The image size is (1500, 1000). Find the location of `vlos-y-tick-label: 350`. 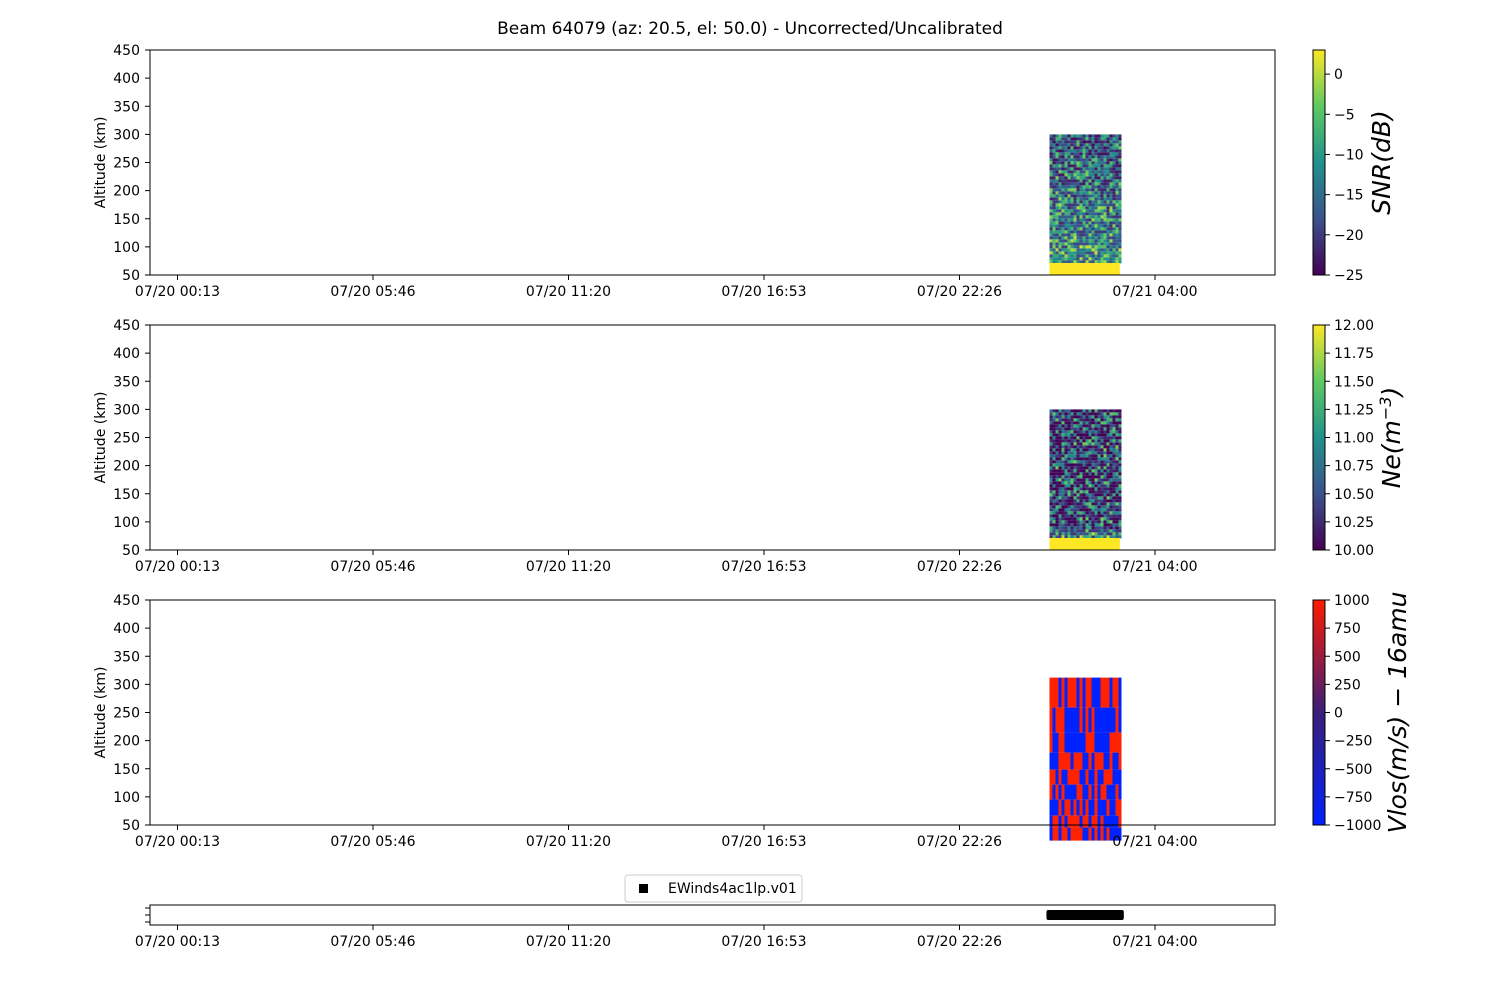

vlos-y-tick-label: 350 is located at coordinates (126, 657).